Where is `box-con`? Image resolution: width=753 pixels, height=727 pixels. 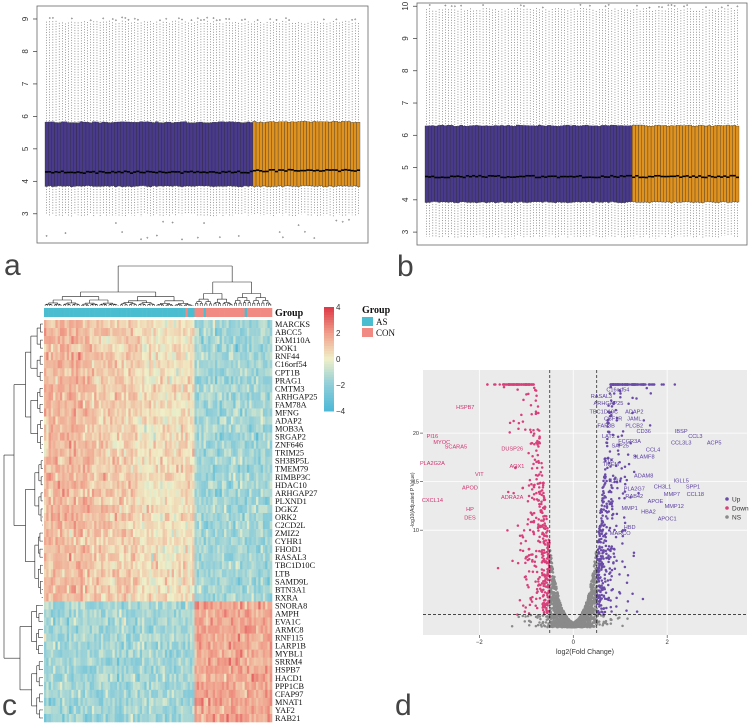 box-con is located at coordinates (703, 164).